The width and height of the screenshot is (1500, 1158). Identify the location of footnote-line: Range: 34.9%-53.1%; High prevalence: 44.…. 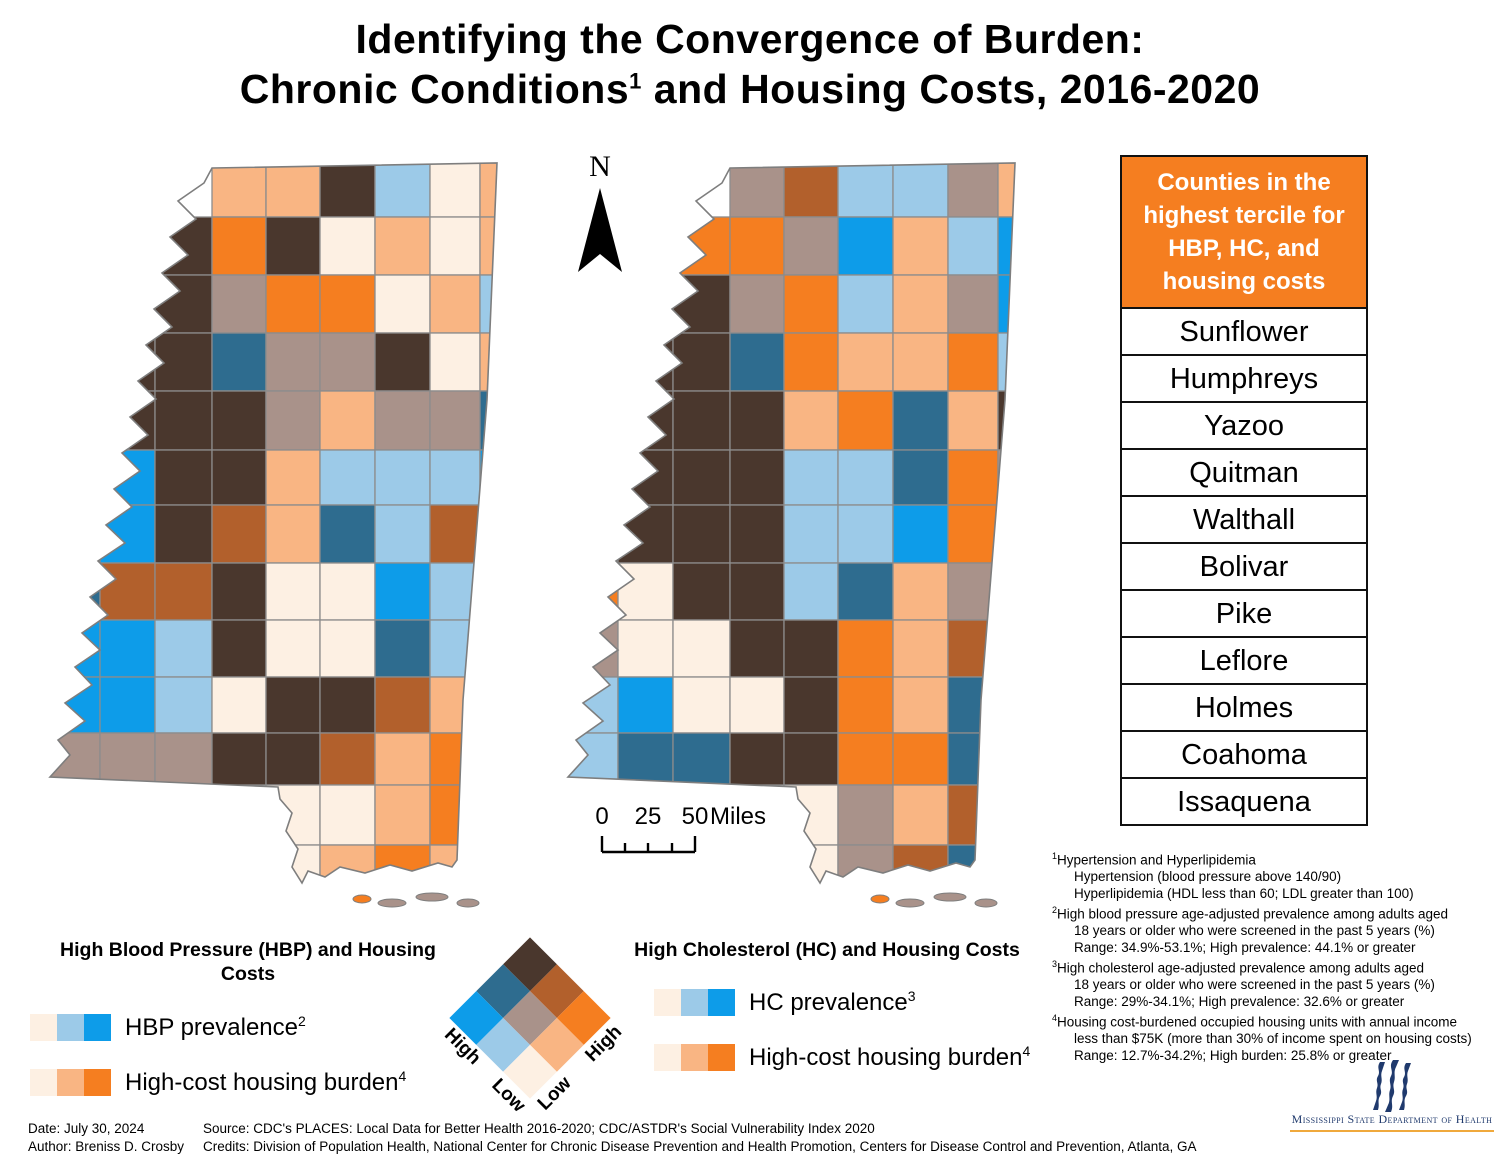
(1245, 947).